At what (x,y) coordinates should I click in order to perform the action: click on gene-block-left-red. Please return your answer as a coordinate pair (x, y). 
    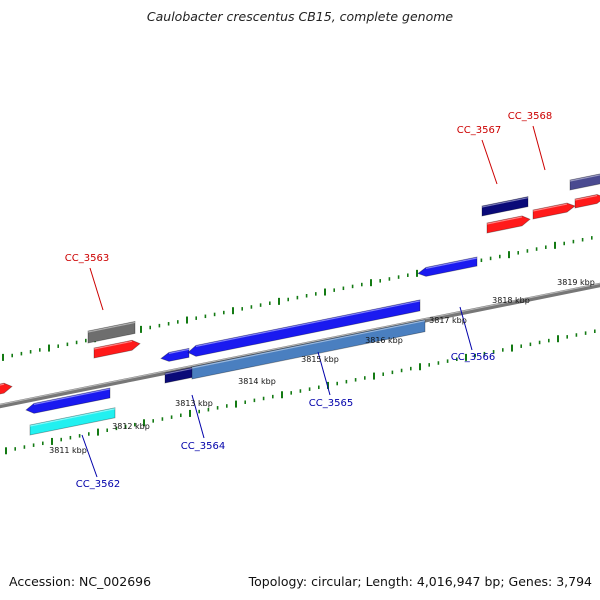
    Looking at the image, I should click on (6, 388).